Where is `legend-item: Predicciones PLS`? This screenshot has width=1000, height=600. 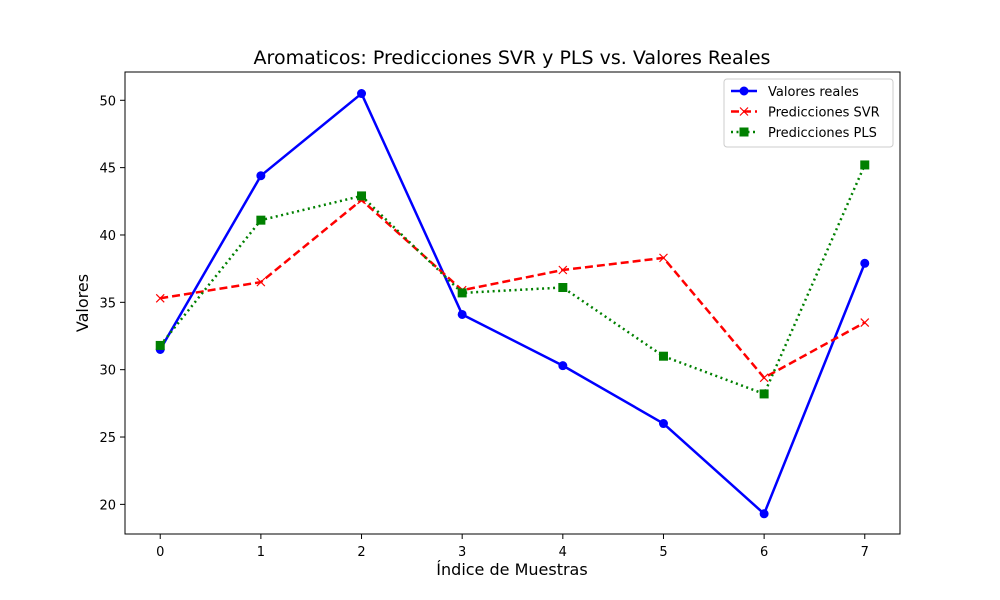 legend-item: Predicciones PLS is located at coordinates (804, 133).